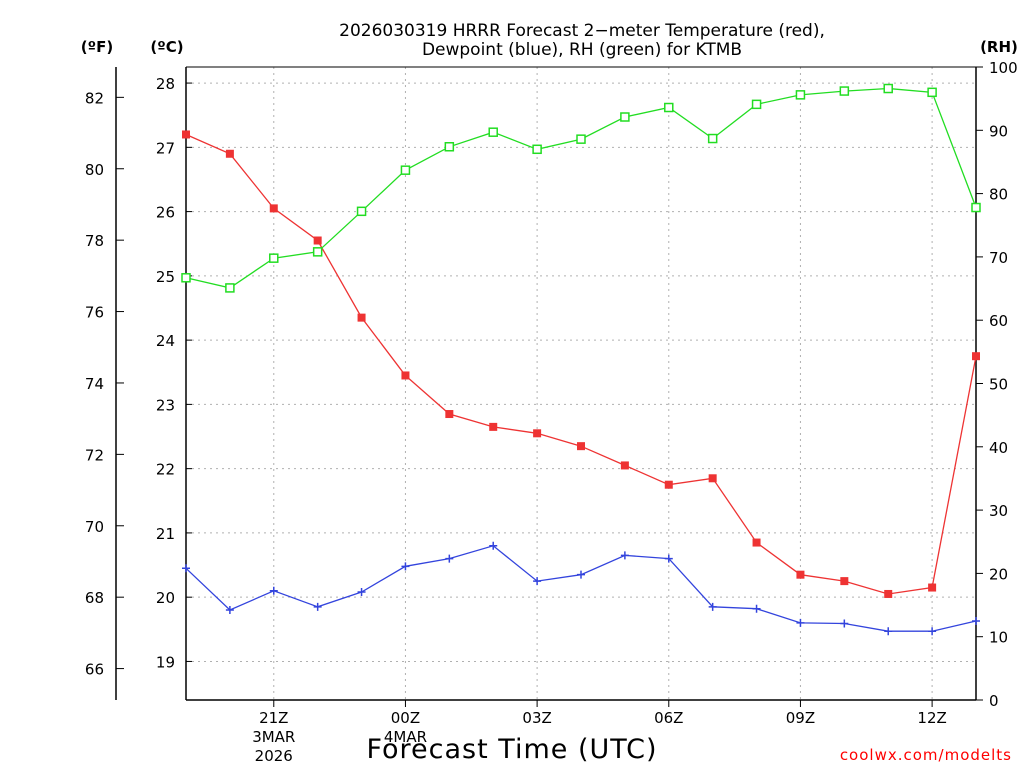 This screenshot has height=768, width=1024. What do you see at coordinates (97, 47) in the screenshot?
I see `fahrenheit-axis-unit: (ºF)` at bounding box center [97, 47].